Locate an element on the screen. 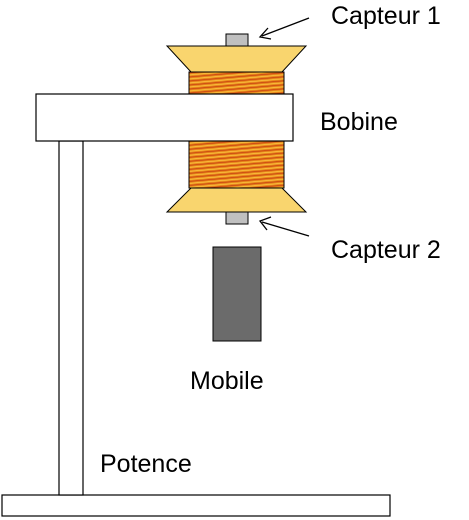 This screenshot has width=469, height=520. mobile-block is located at coordinates (237, 294).